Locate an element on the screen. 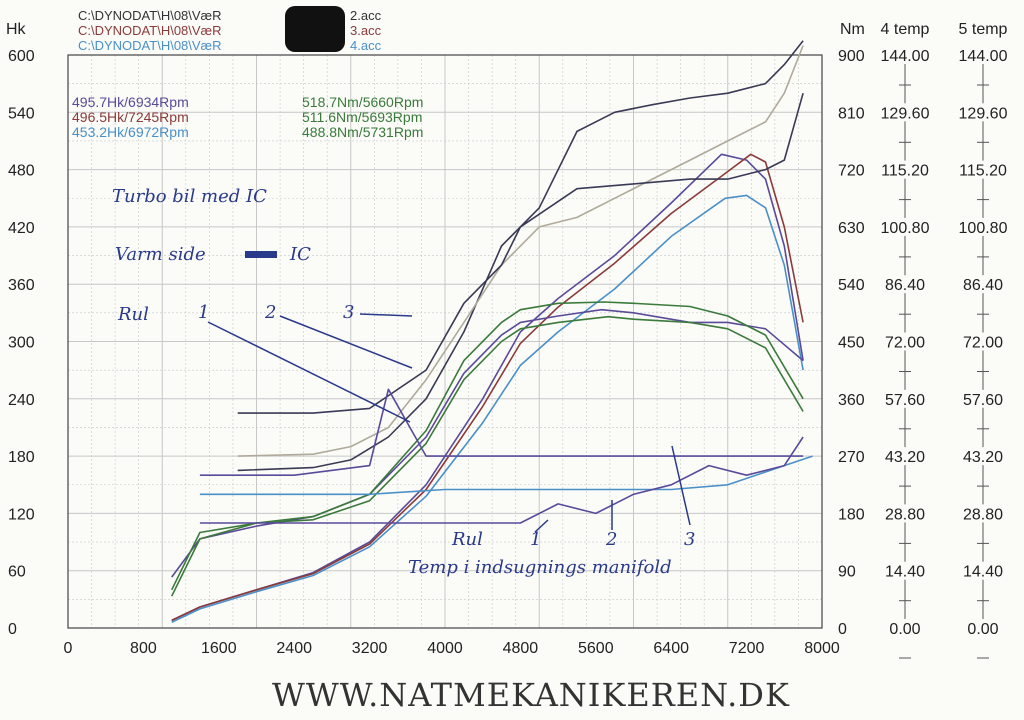  x-tick-label: 7200 is located at coordinates (747, 648).